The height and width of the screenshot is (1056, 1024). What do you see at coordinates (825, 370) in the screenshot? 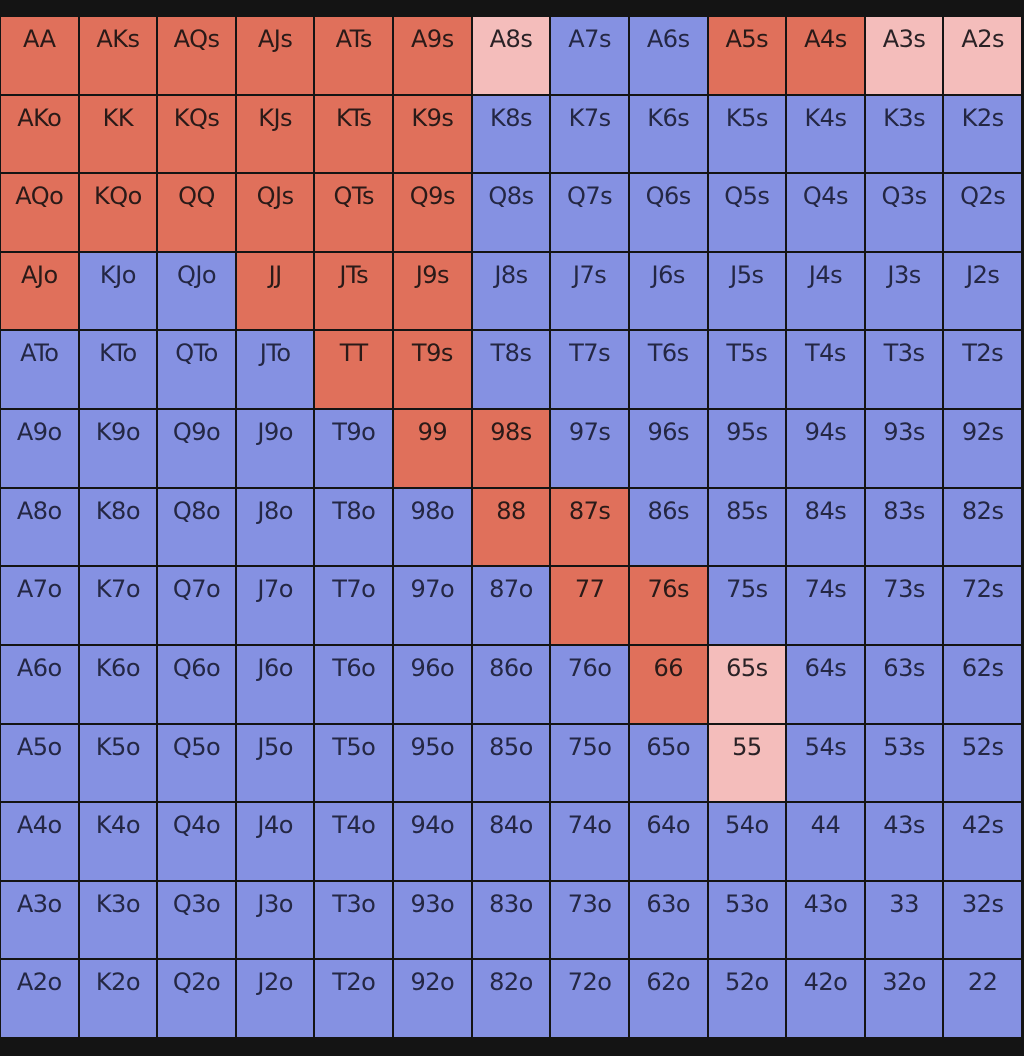
I see `hand-cell-t4s: T4s` at bounding box center [825, 370].